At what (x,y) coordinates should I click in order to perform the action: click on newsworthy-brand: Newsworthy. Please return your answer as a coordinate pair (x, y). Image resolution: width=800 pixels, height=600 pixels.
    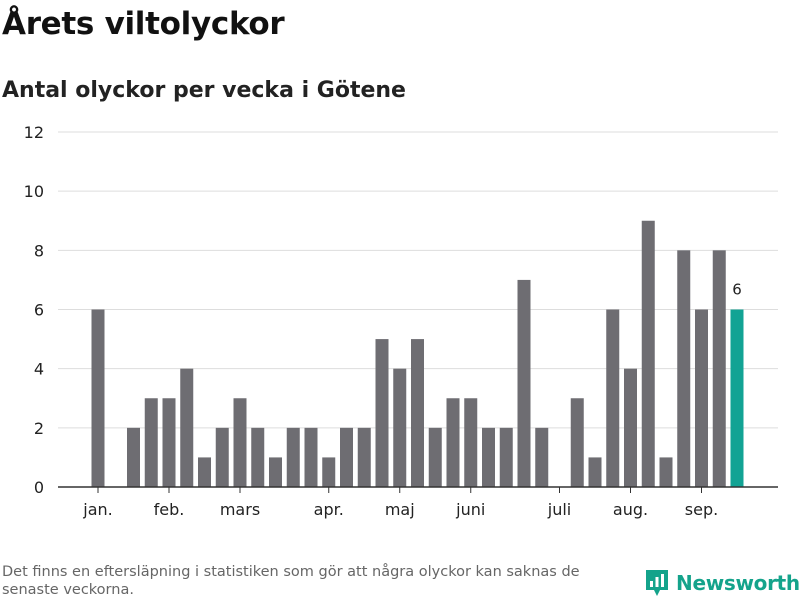
    Looking at the image, I should click on (722, 583).